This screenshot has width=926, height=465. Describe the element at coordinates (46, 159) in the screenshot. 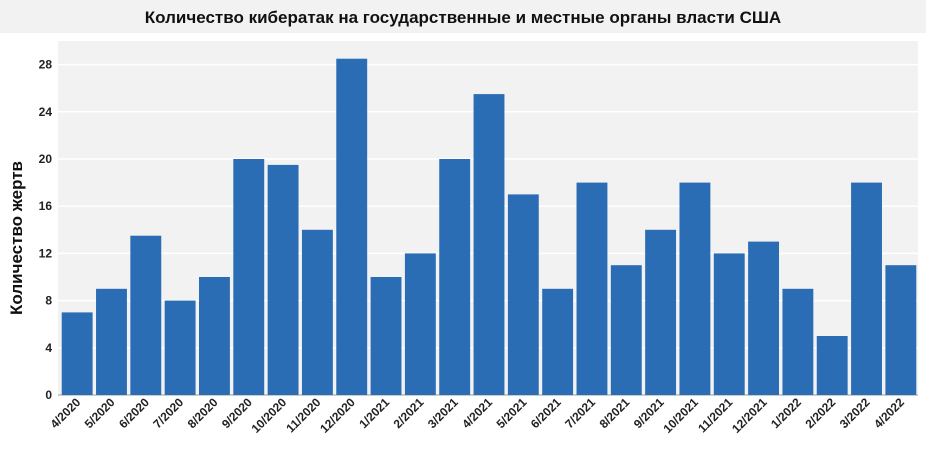

I see `y-tick-label: 20` at that location.